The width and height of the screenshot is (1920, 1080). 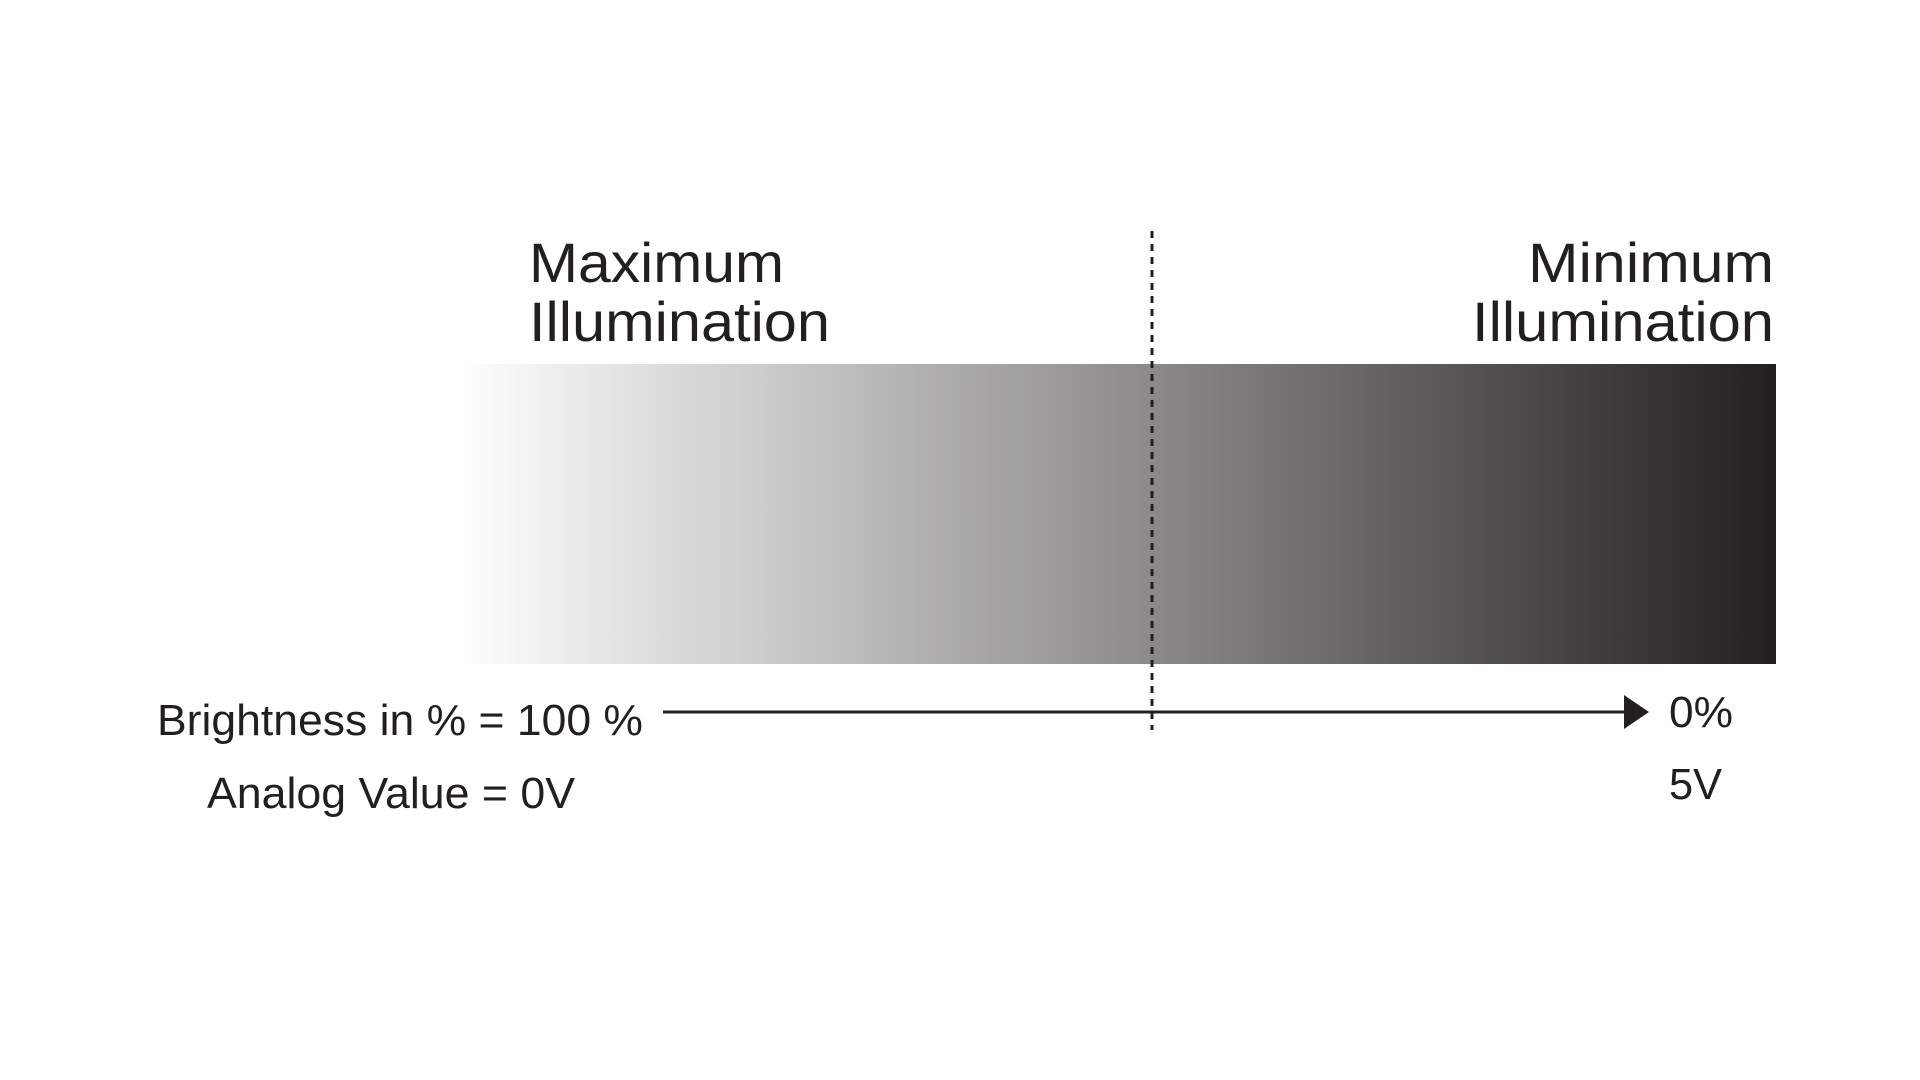 What do you see at coordinates (400, 720) in the screenshot?
I see `brightness-start-label: Brightness in % = 100 %` at bounding box center [400, 720].